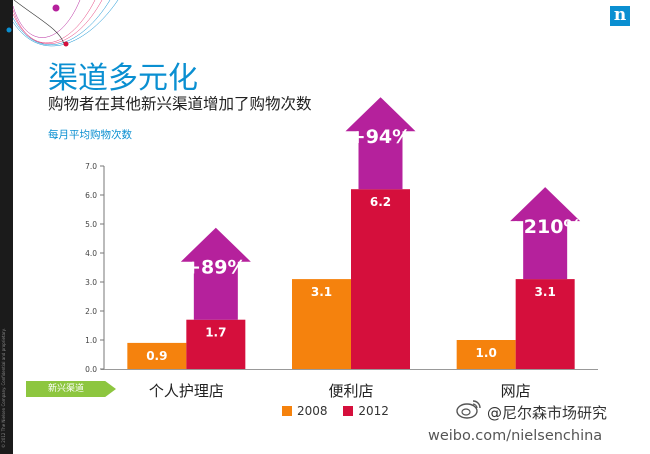 This screenshot has width=650, height=454. Describe the element at coordinates (341, 411) in the screenshot. I see `chart-legend: 2008 2012` at that location.